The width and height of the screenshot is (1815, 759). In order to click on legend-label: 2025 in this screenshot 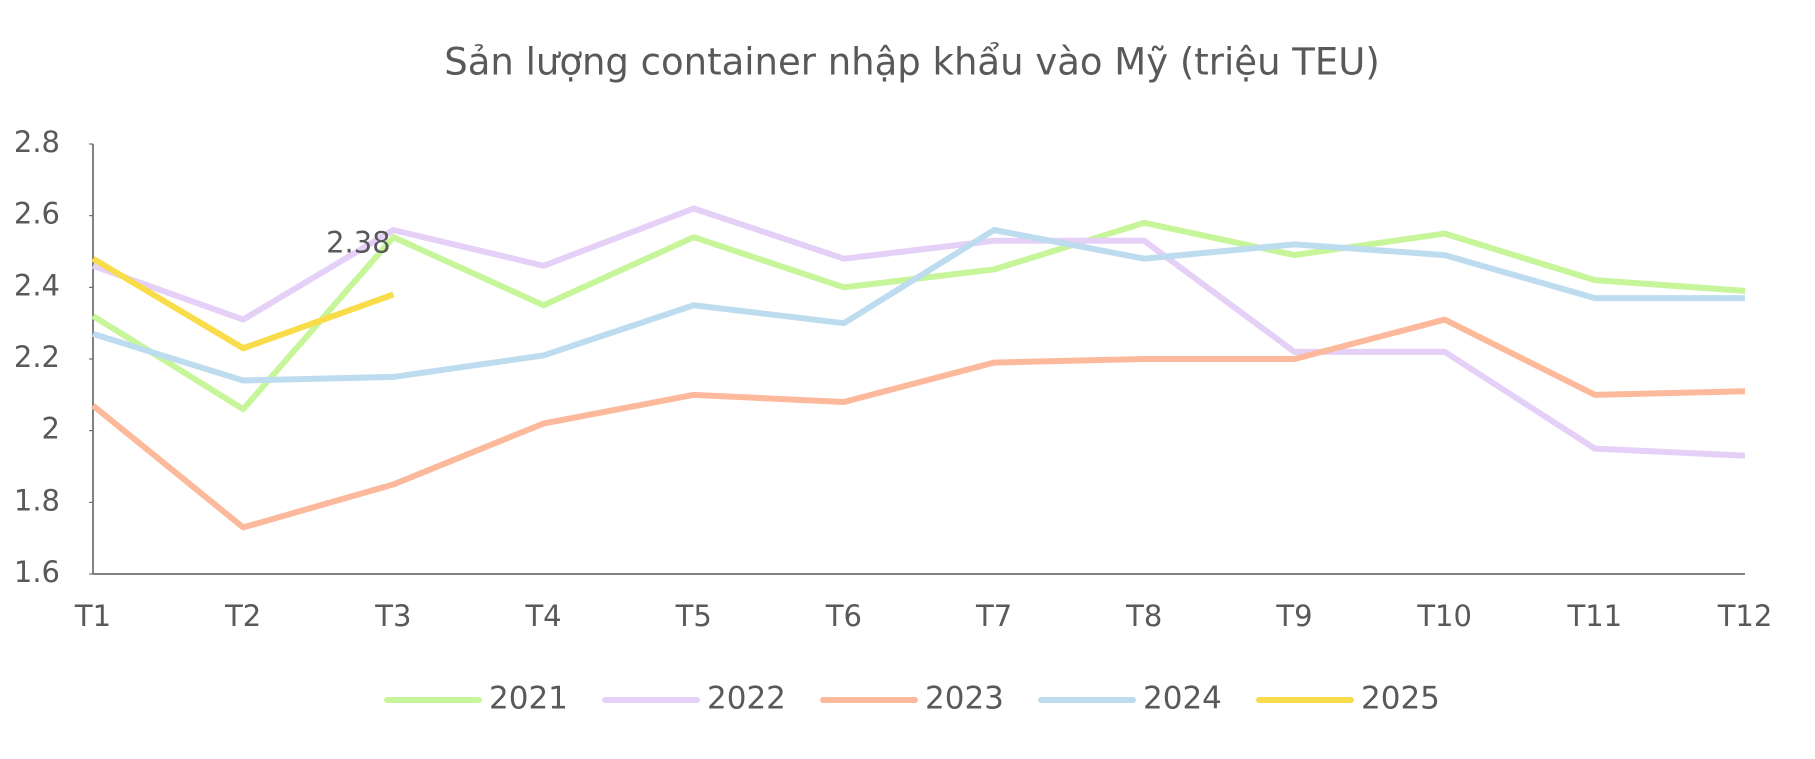, I will do `click(1400, 699)`.